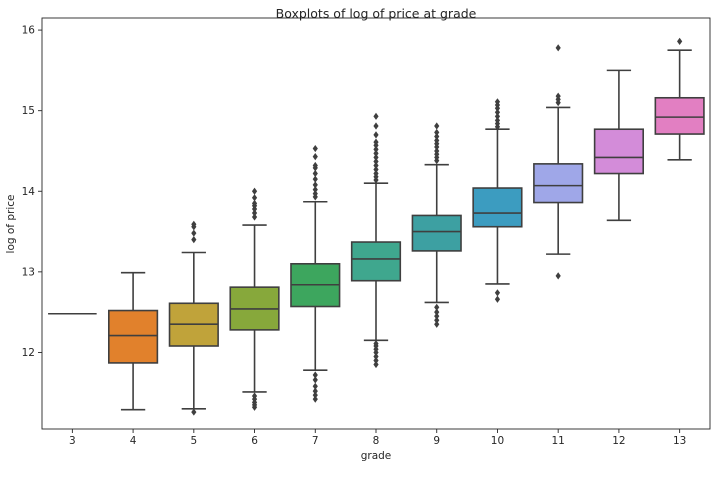 This screenshot has width=721, height=500. I want to click on x-tick-label: 11, so click(557, 441).